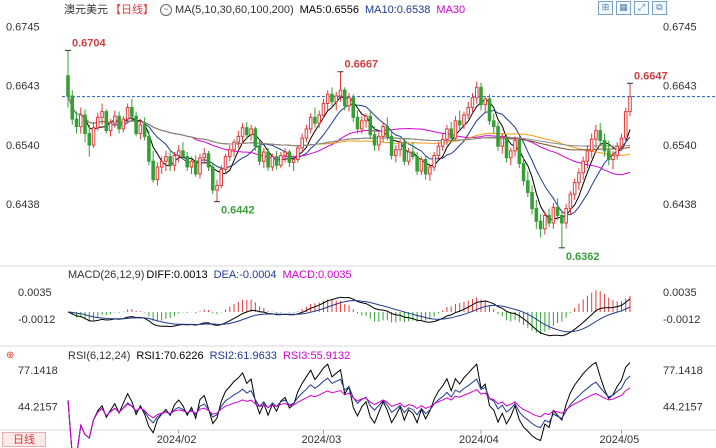  What do you see at coordinates (451, 10) in the screenshot?
I see `ma30-label: MA30` at bounding box center [451, 10].